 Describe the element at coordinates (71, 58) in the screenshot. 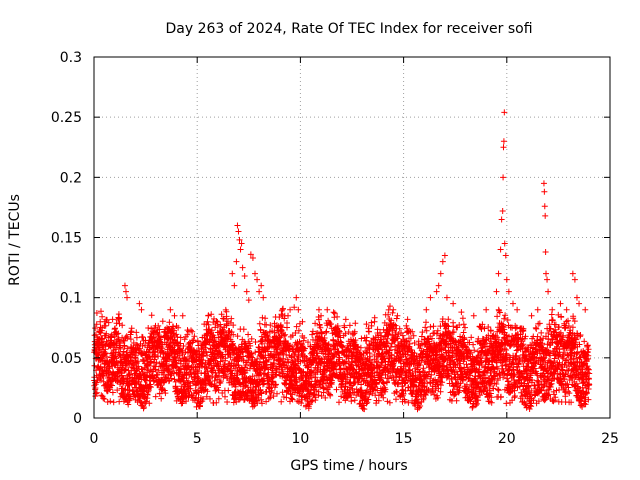

I see `y-tick-label: 0.3` at that location.